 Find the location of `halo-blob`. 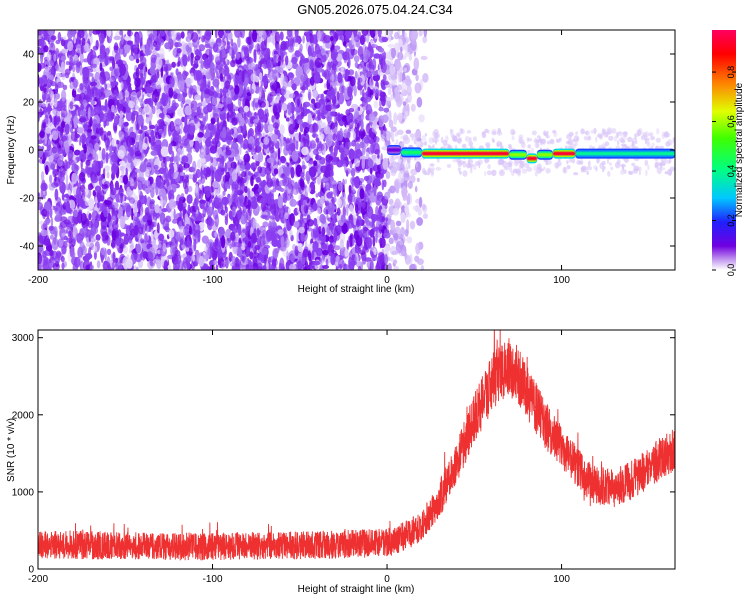

halo-blob is located at coordinates (529, 146).